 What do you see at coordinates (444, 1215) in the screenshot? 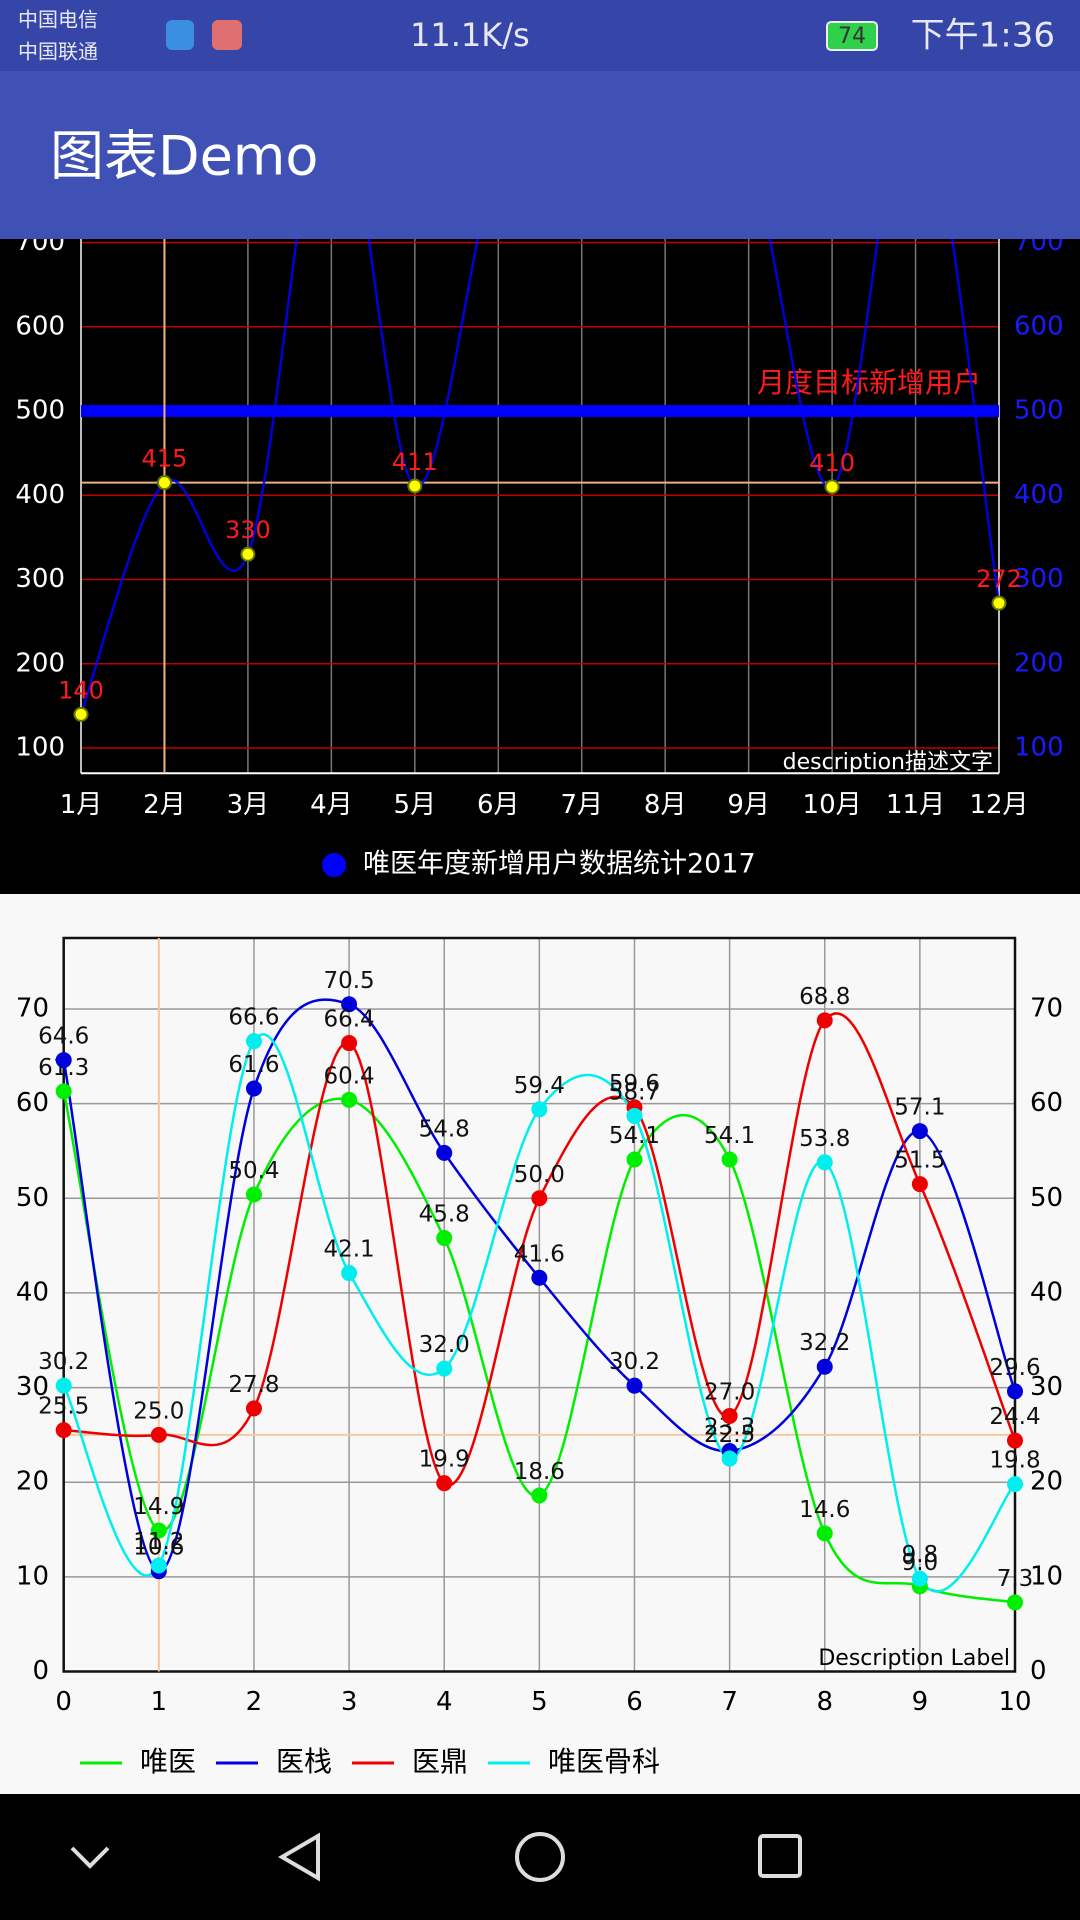
I see `value-label: 45.8` at bounding box center [444, 1215].